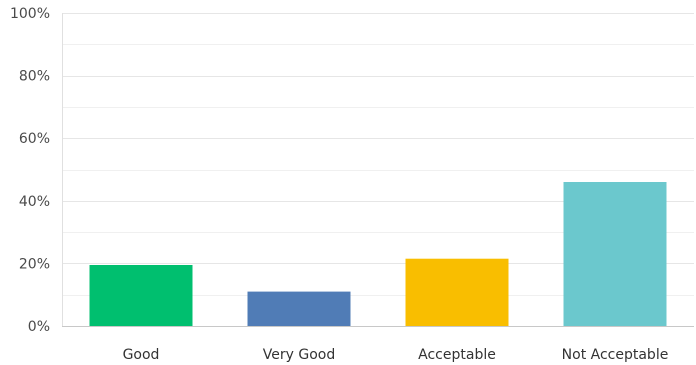  I want to click on bar-not-acceptable, so click(615, 254).